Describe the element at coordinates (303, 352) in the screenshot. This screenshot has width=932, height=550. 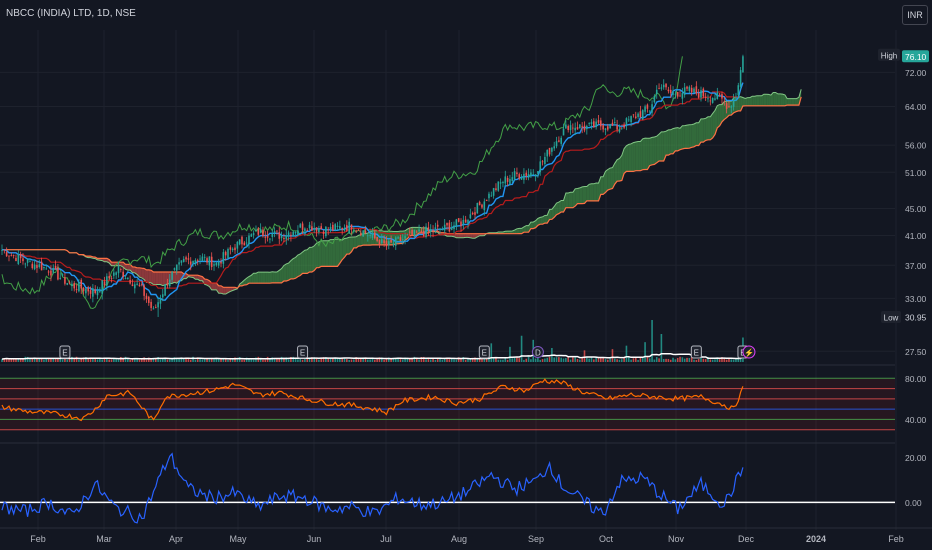
I see `earnings-marker` at that location.